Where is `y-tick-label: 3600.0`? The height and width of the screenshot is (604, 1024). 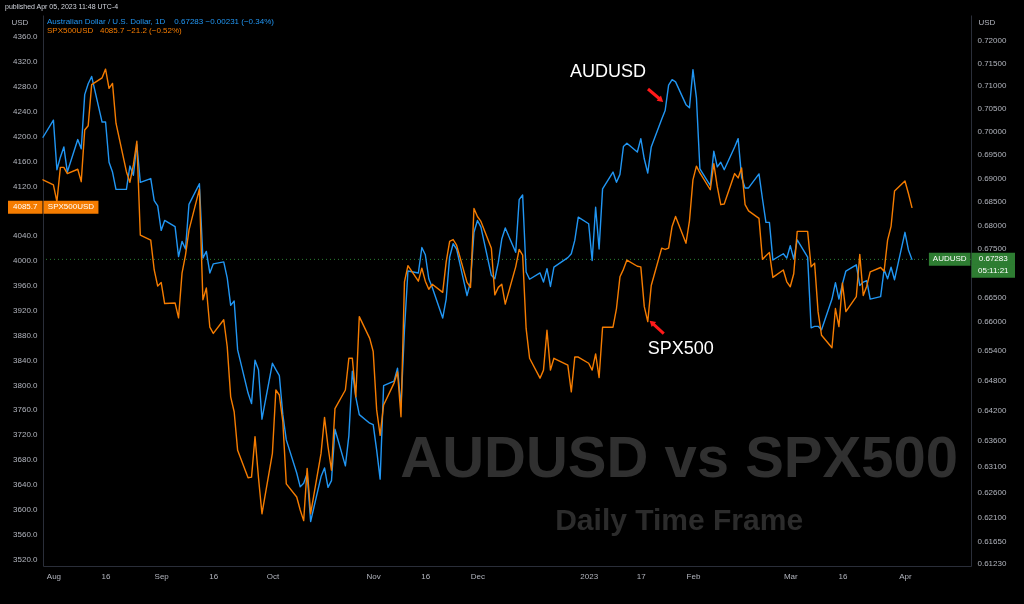
y-tick-label: 3600.0 is located at coordinates (26, 509).